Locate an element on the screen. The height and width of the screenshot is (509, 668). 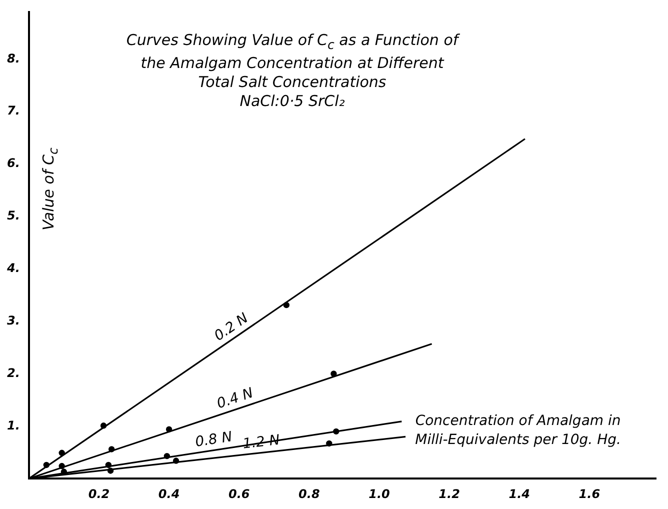
y-tick-label: 1. is located at coordinates (13, 425).